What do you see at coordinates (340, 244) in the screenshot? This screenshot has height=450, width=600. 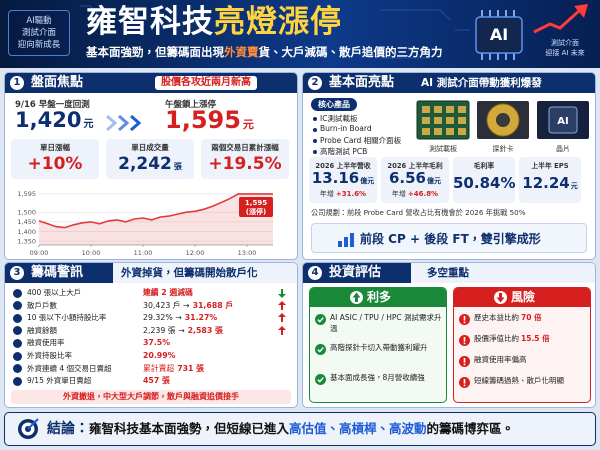 I see `banner-bar` at bounding box center [340, 244].